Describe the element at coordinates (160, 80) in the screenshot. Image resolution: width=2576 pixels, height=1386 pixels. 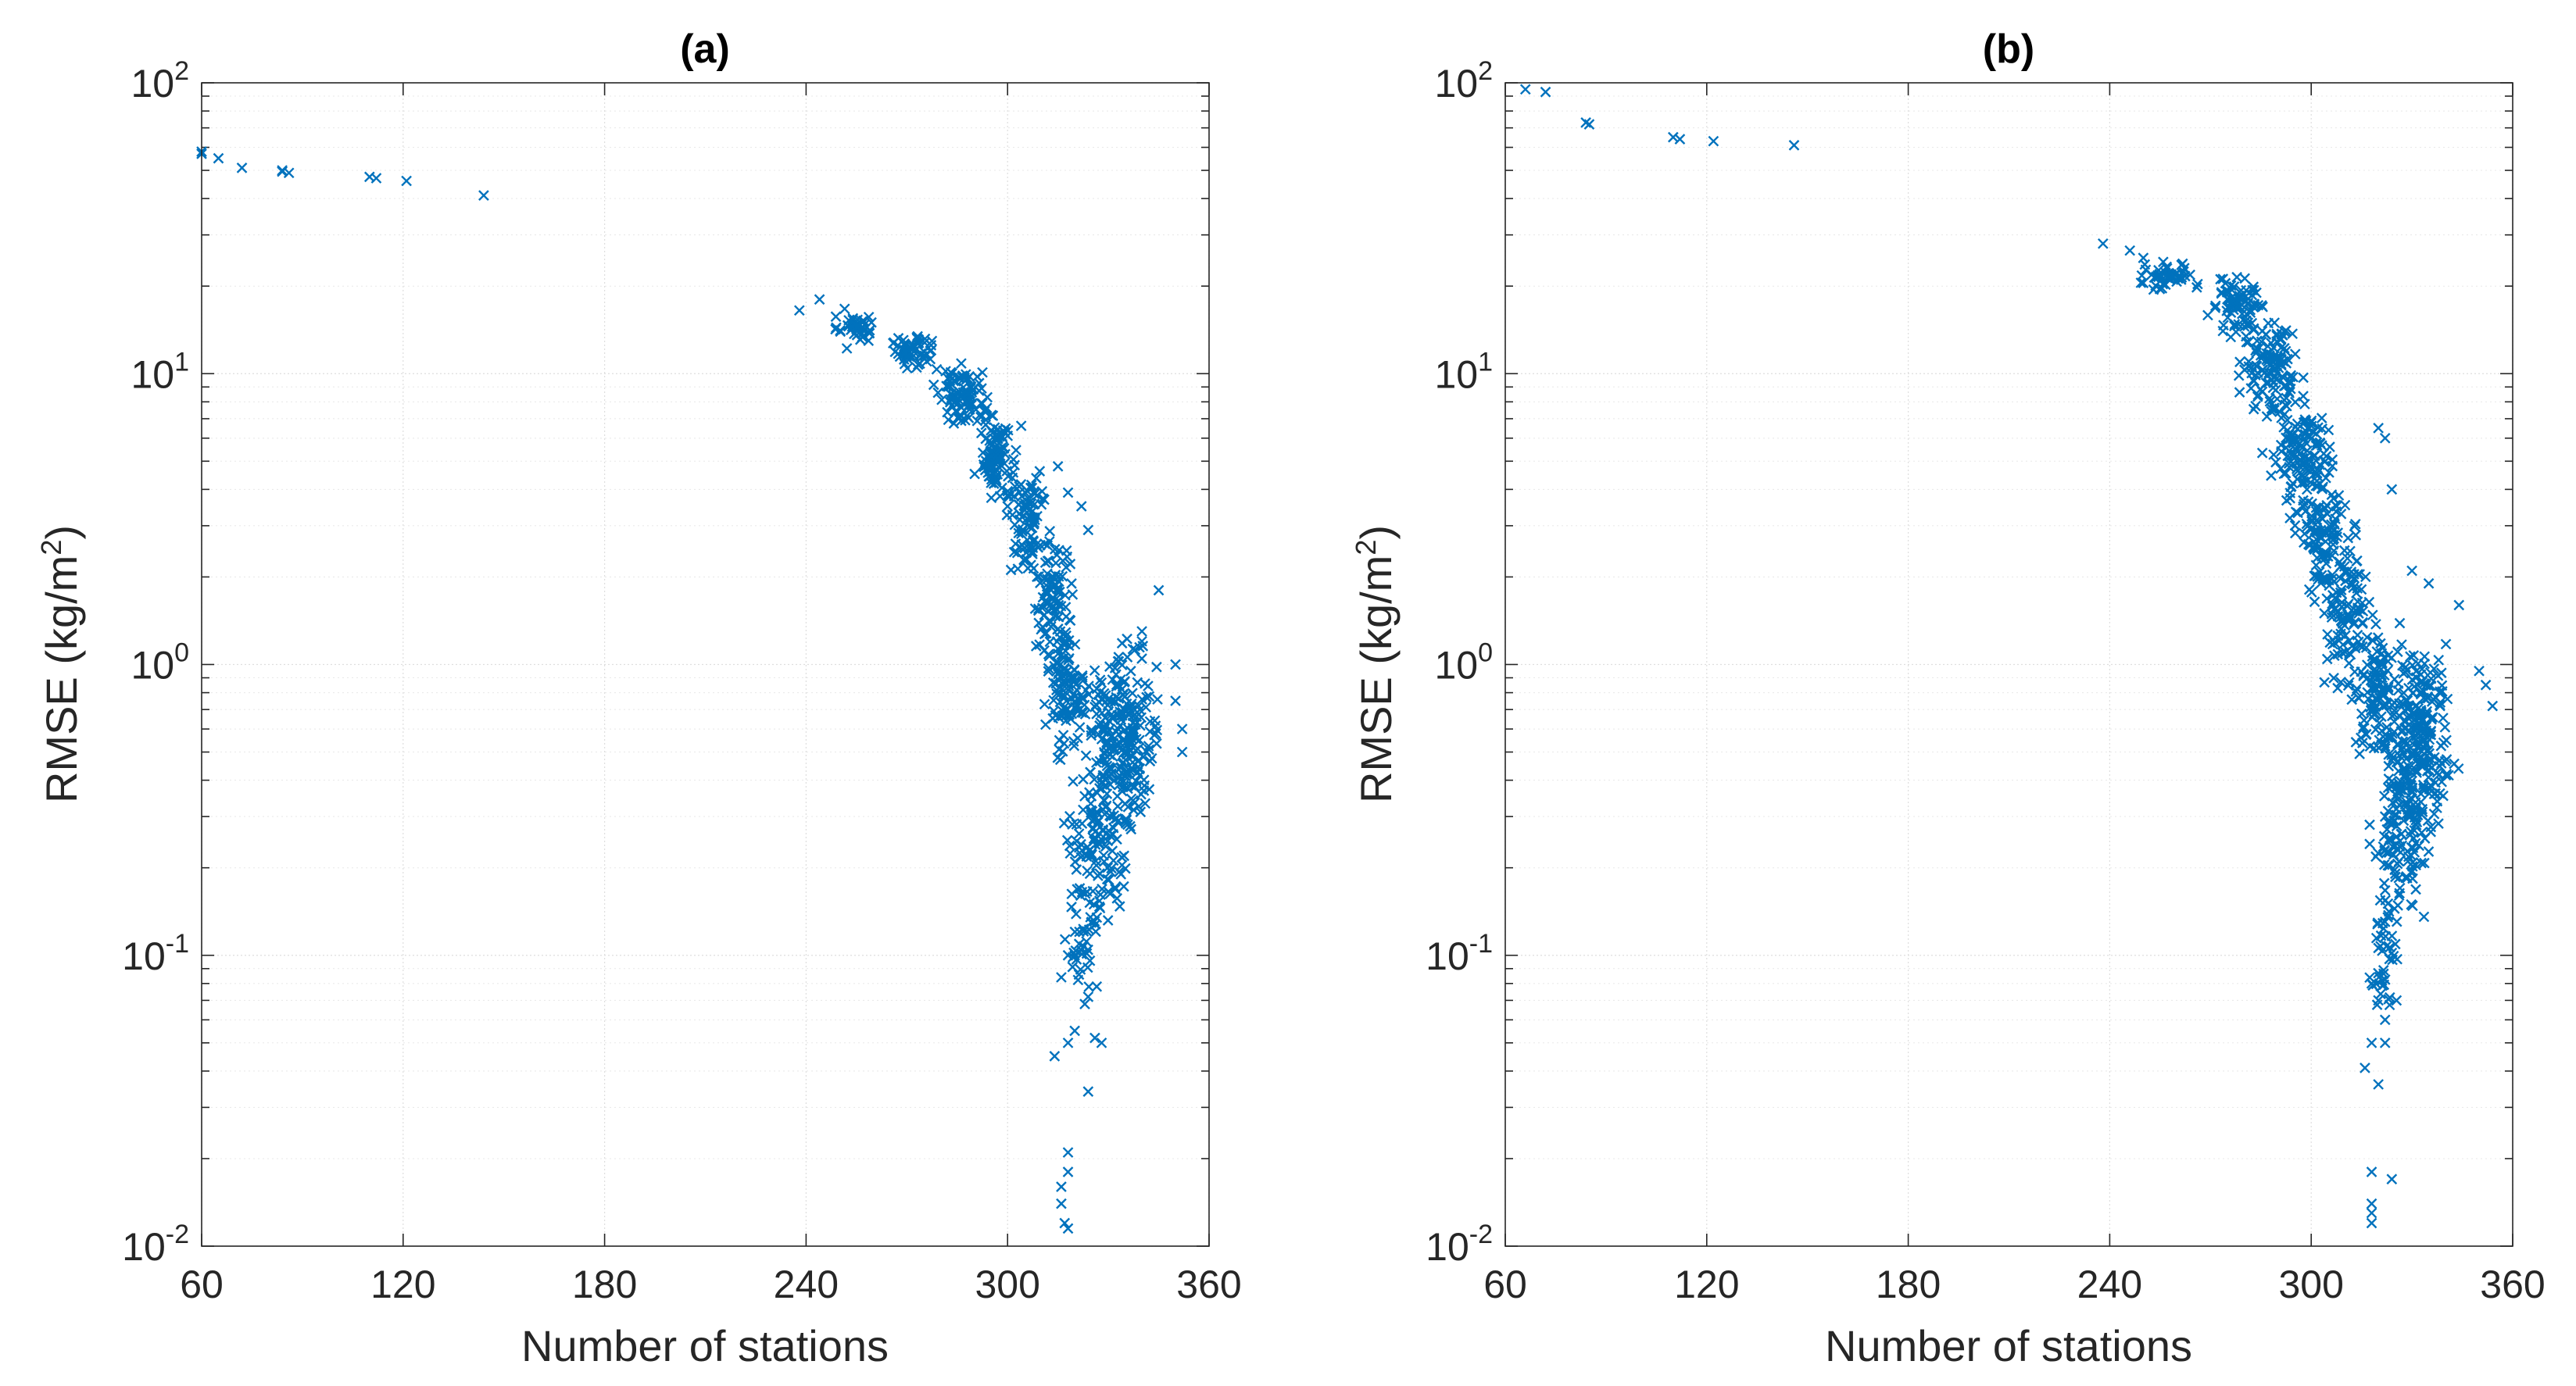
I see `panel-a-ytick-label: 102` at that location.